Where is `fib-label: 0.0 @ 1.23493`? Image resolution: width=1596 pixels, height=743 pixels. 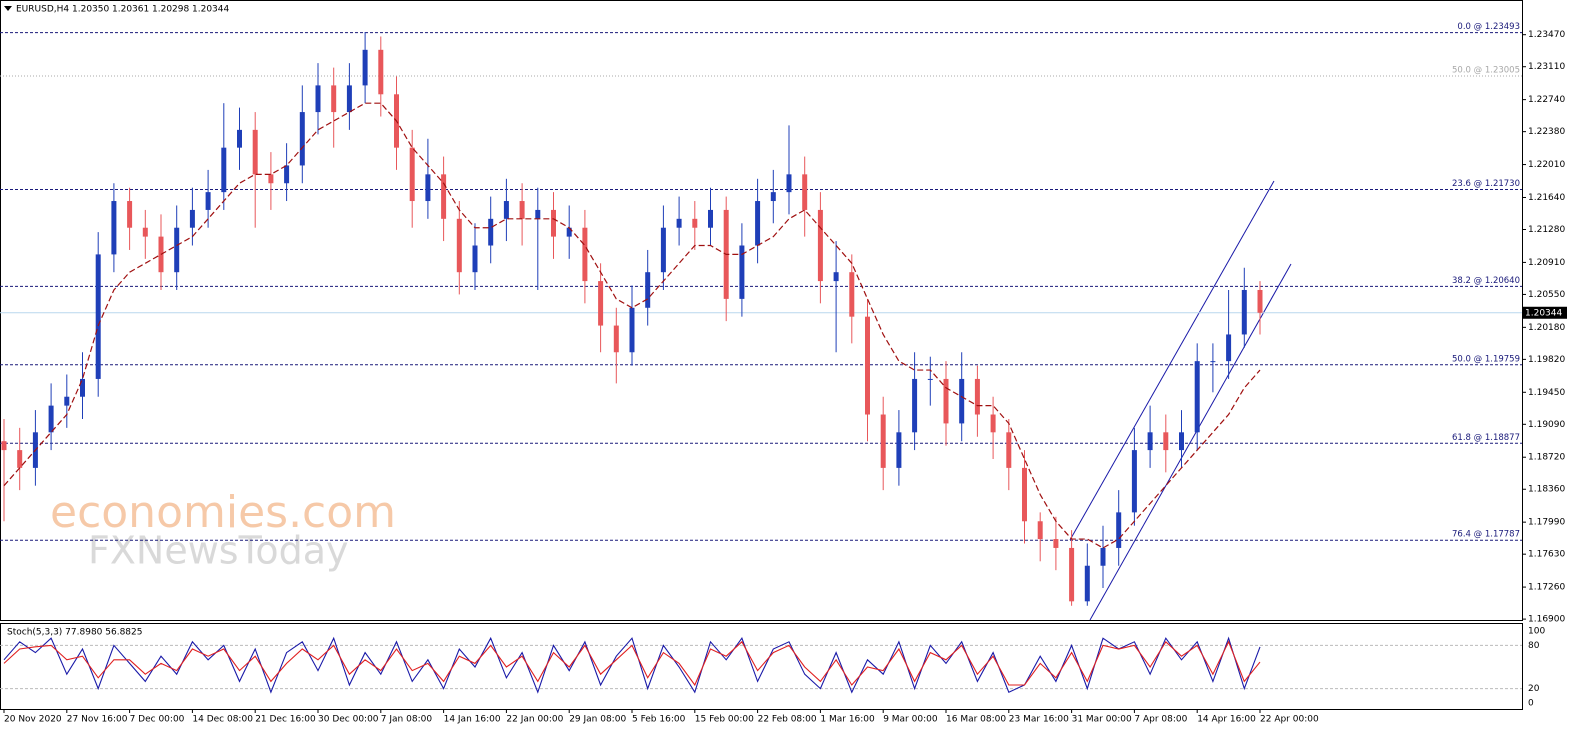 fib-label: 0.0 @ 1.23493 is located at coordinates (1488, 27).